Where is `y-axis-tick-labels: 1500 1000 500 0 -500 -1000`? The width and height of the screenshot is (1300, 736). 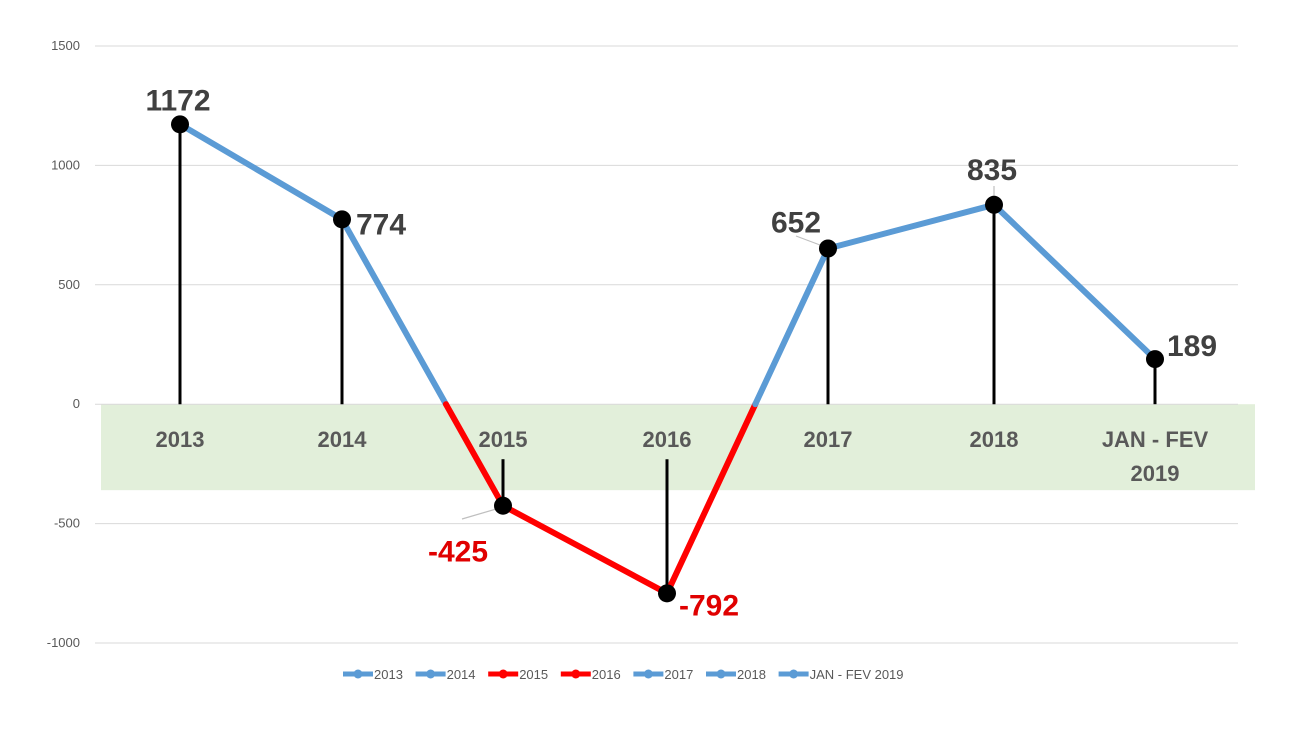 y-axis-tick-labels: 1500 1000 500 0 -500 -1000 is located at coordinates (63, 344).